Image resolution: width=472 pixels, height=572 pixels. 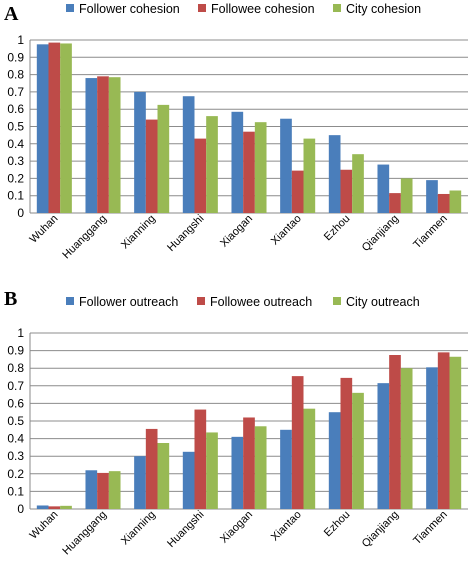 I want to click on panel-label-a: A, so click(x=11, y=14).